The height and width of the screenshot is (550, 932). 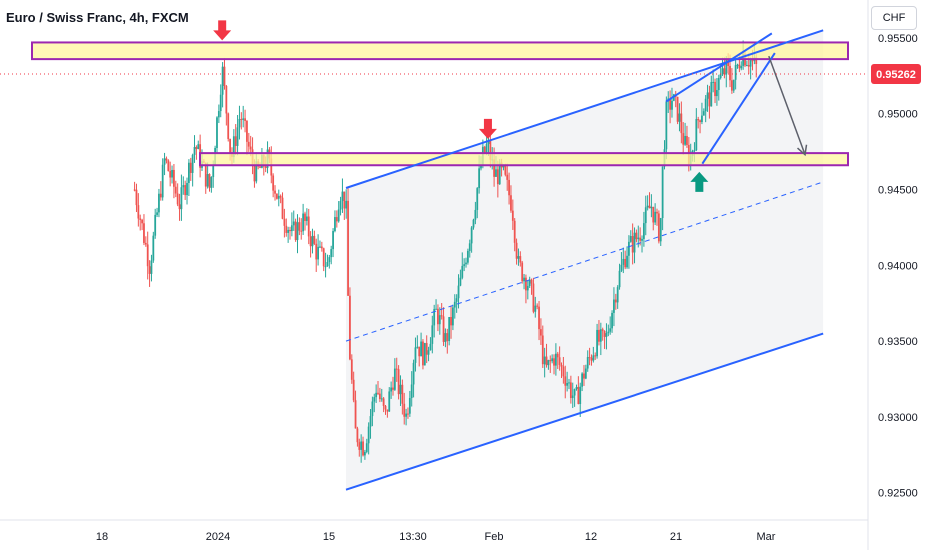 What do you see at coordinates (898, 418) in the screenshot?
I see `y-tick-label: 0.93000` at bounding box center [898, 418].